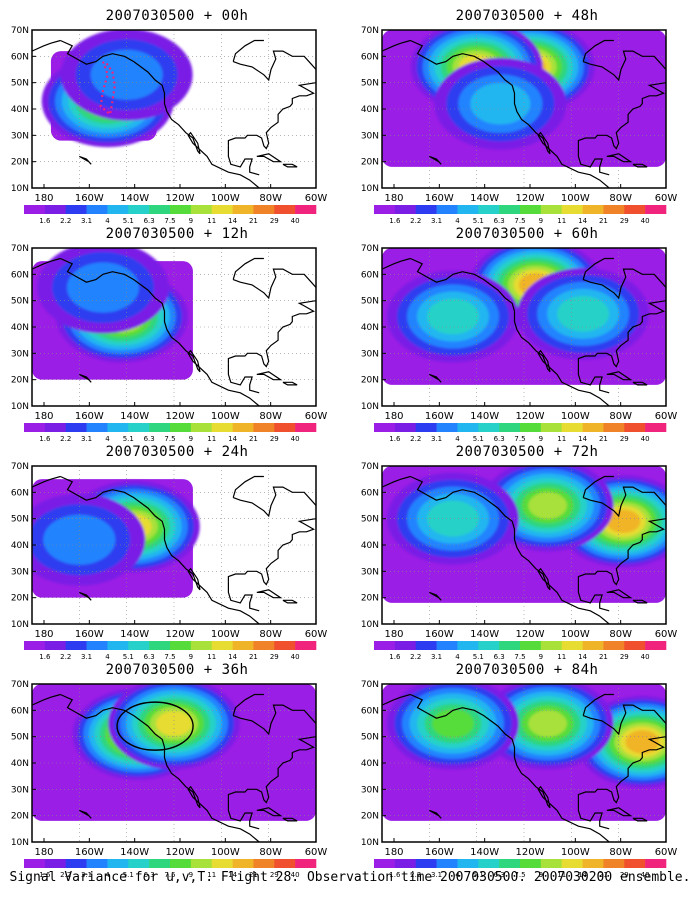 This screenshot has height=900, width=700. Describe the element at coordinates (370, 572) in the screenshot. I see `y-tick-label: 30N` at that location.